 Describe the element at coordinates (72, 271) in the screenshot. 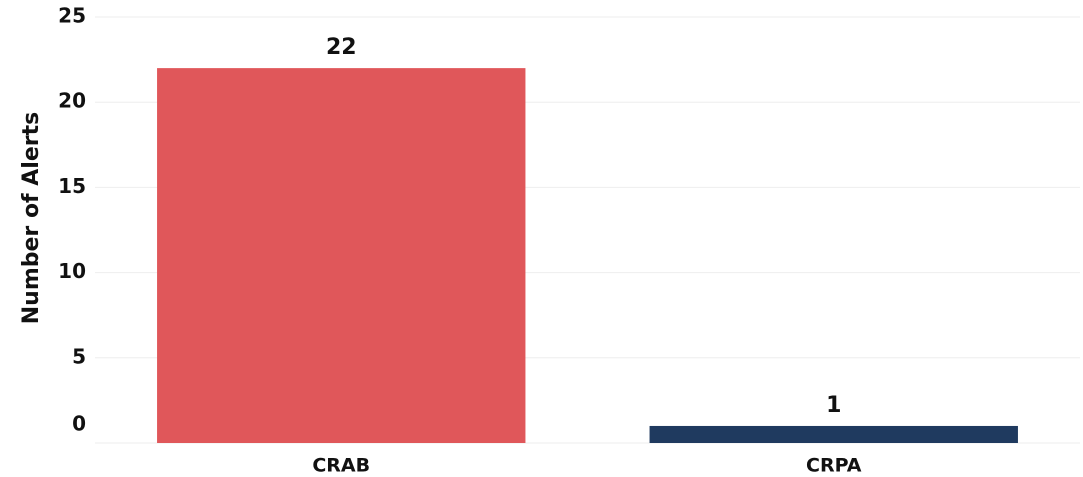

I see `y-tick-label: 10` at that location.